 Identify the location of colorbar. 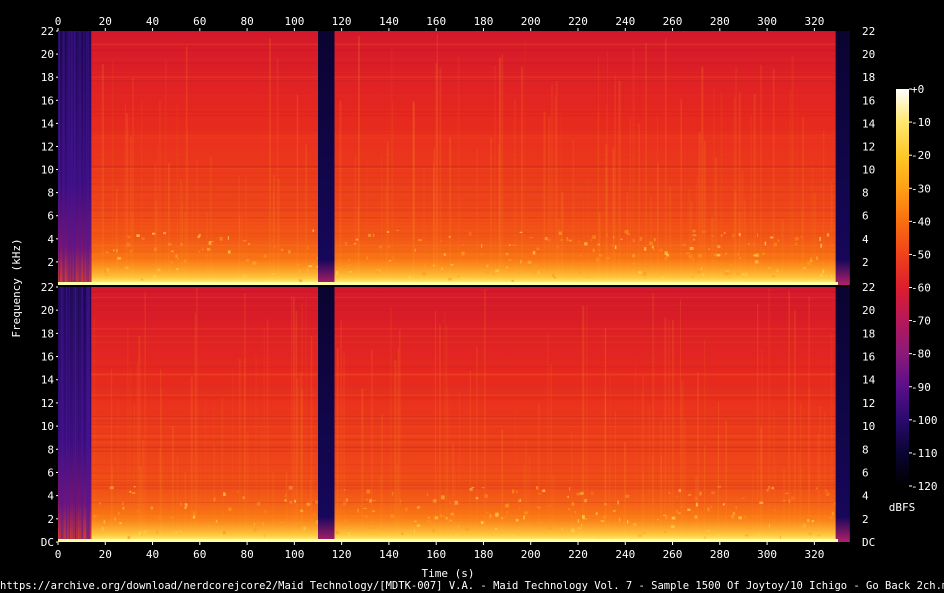
(902, 287).